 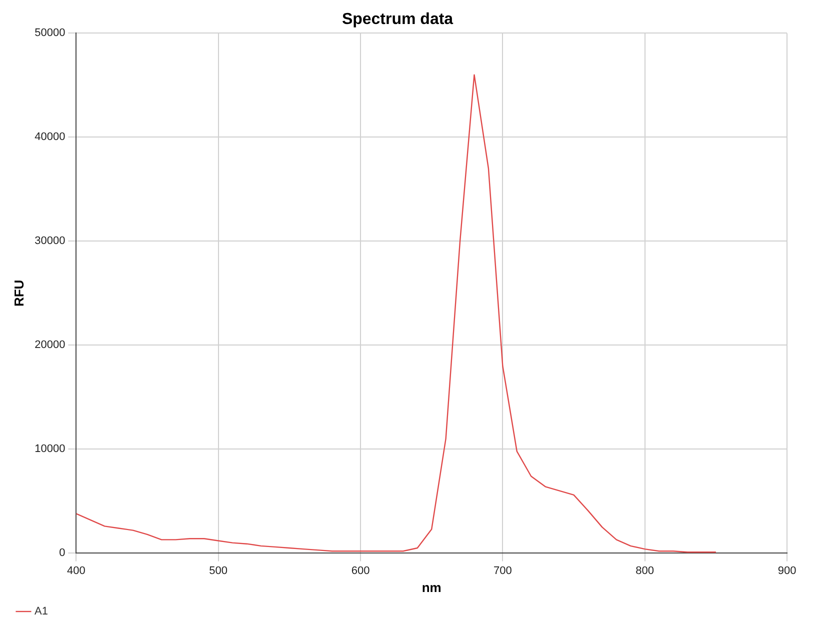 I want to click on y-axis-title: RFU, so click(x=18, y=293).